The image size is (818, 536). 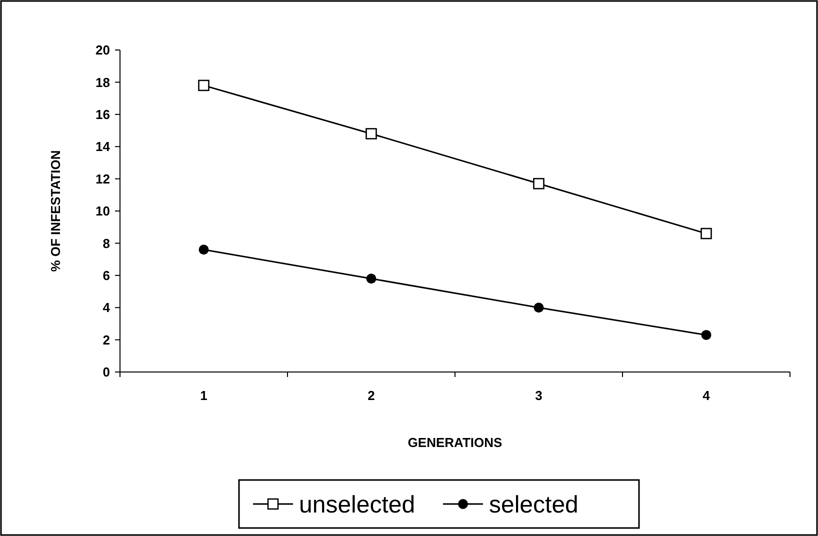 I want to click on x-axis-title: GENERATIONS, so click(x=455, y=442).